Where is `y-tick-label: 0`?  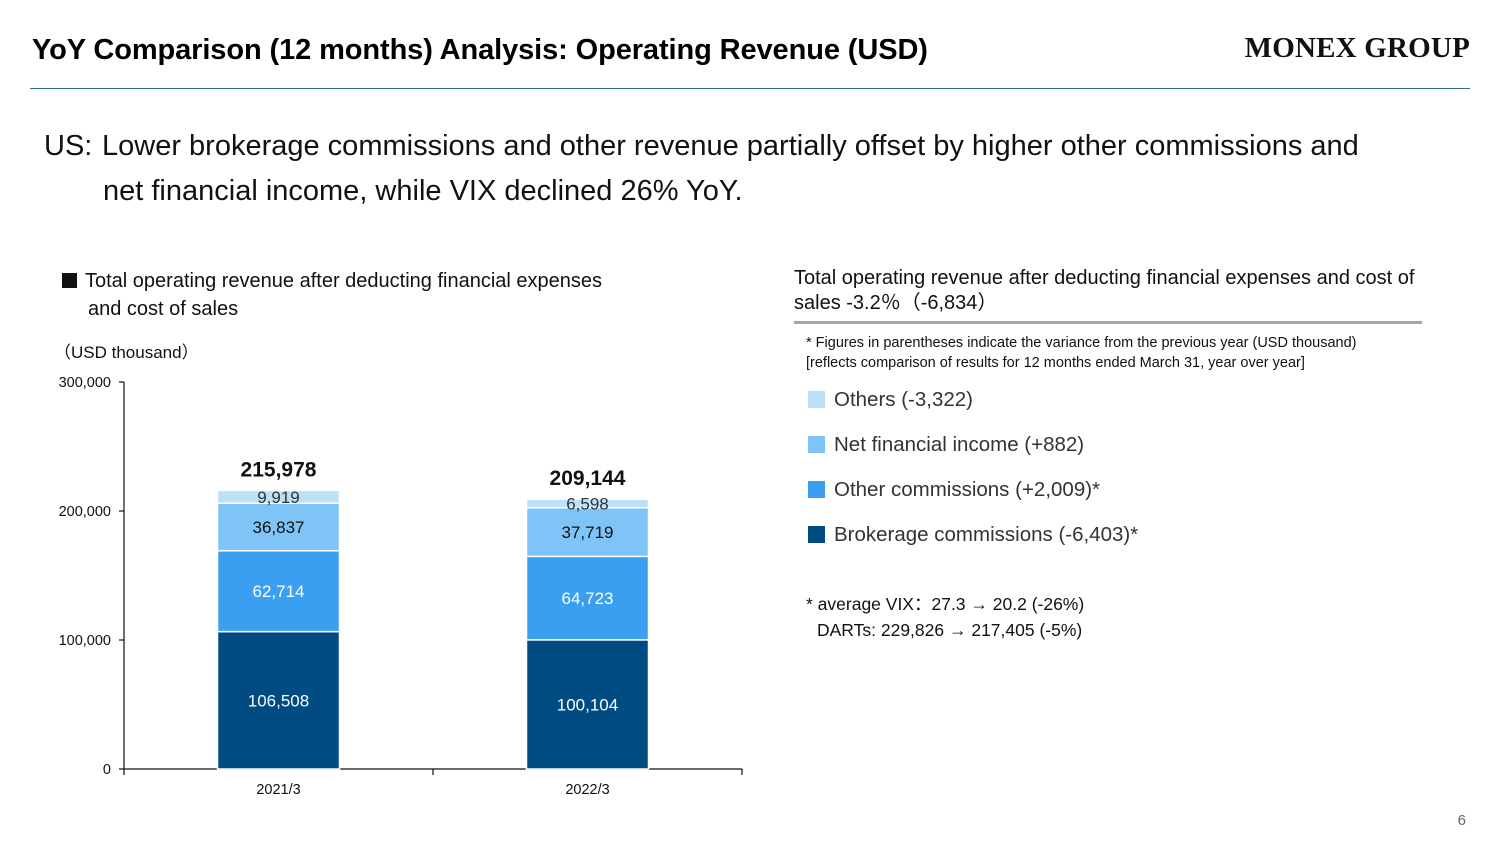 y-tick-label: 0 is located at coordinates (107, 770).